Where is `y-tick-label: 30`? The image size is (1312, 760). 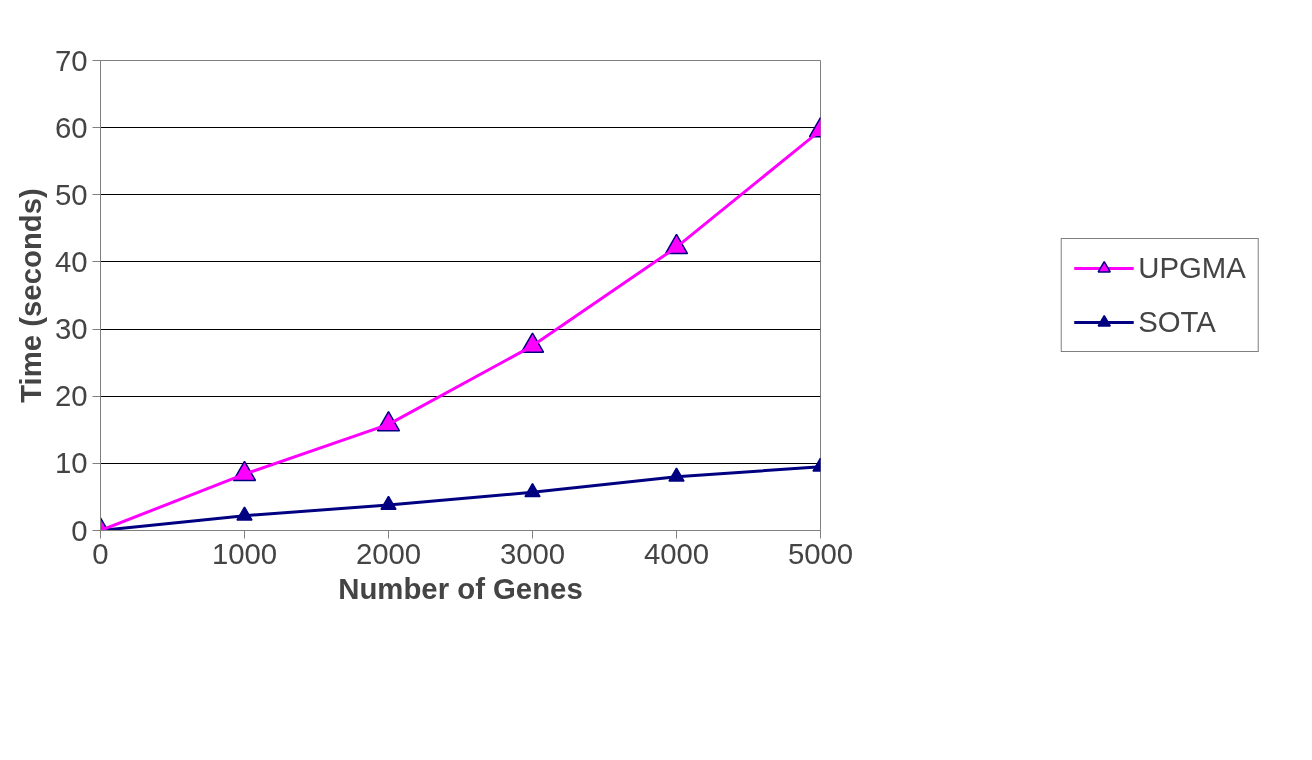
y-tick-label: 30 is located at coordinates (71, 329).